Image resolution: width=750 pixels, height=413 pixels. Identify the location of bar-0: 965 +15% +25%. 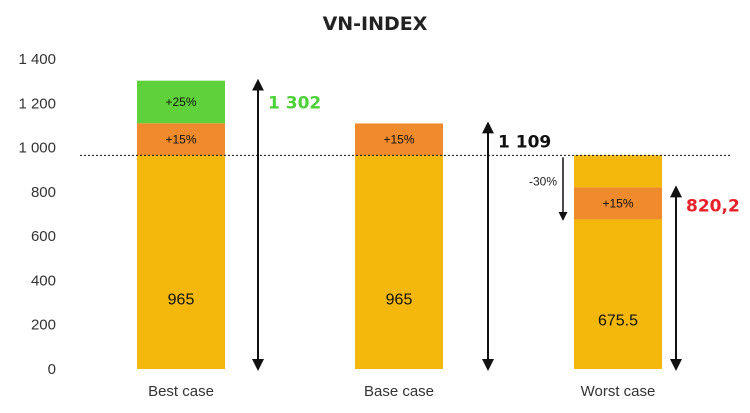
(181, 224).